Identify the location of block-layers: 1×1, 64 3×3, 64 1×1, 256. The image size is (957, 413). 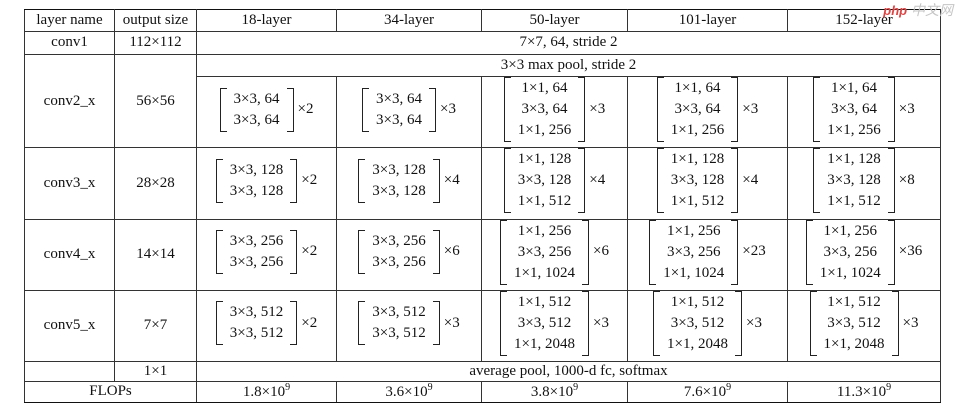
(697, 109).